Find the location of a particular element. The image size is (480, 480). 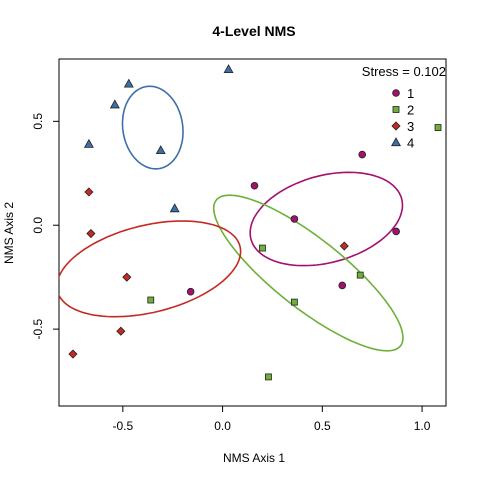

x-axis-label: NMS Axis 1 is located at coordinates (254, 458).